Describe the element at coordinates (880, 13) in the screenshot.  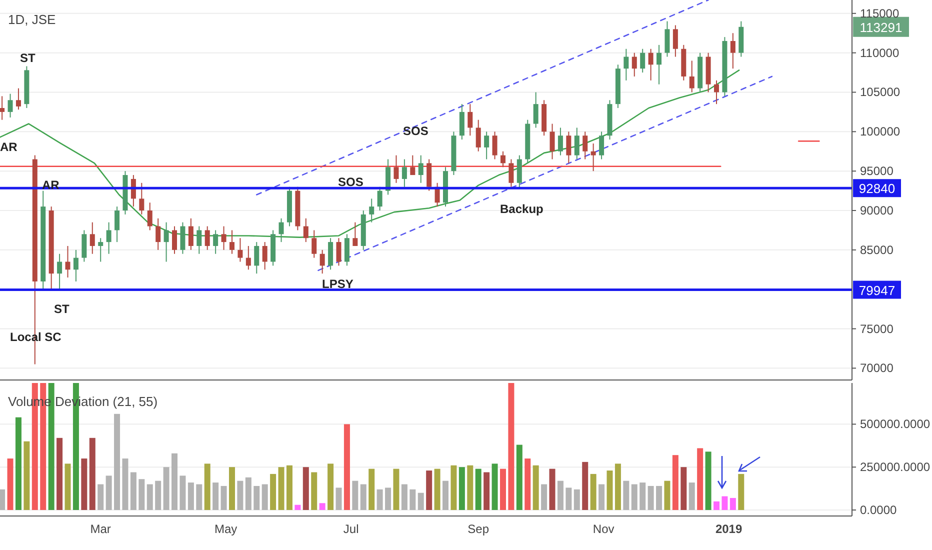
I see `y-tick-label: 115000` at that location.